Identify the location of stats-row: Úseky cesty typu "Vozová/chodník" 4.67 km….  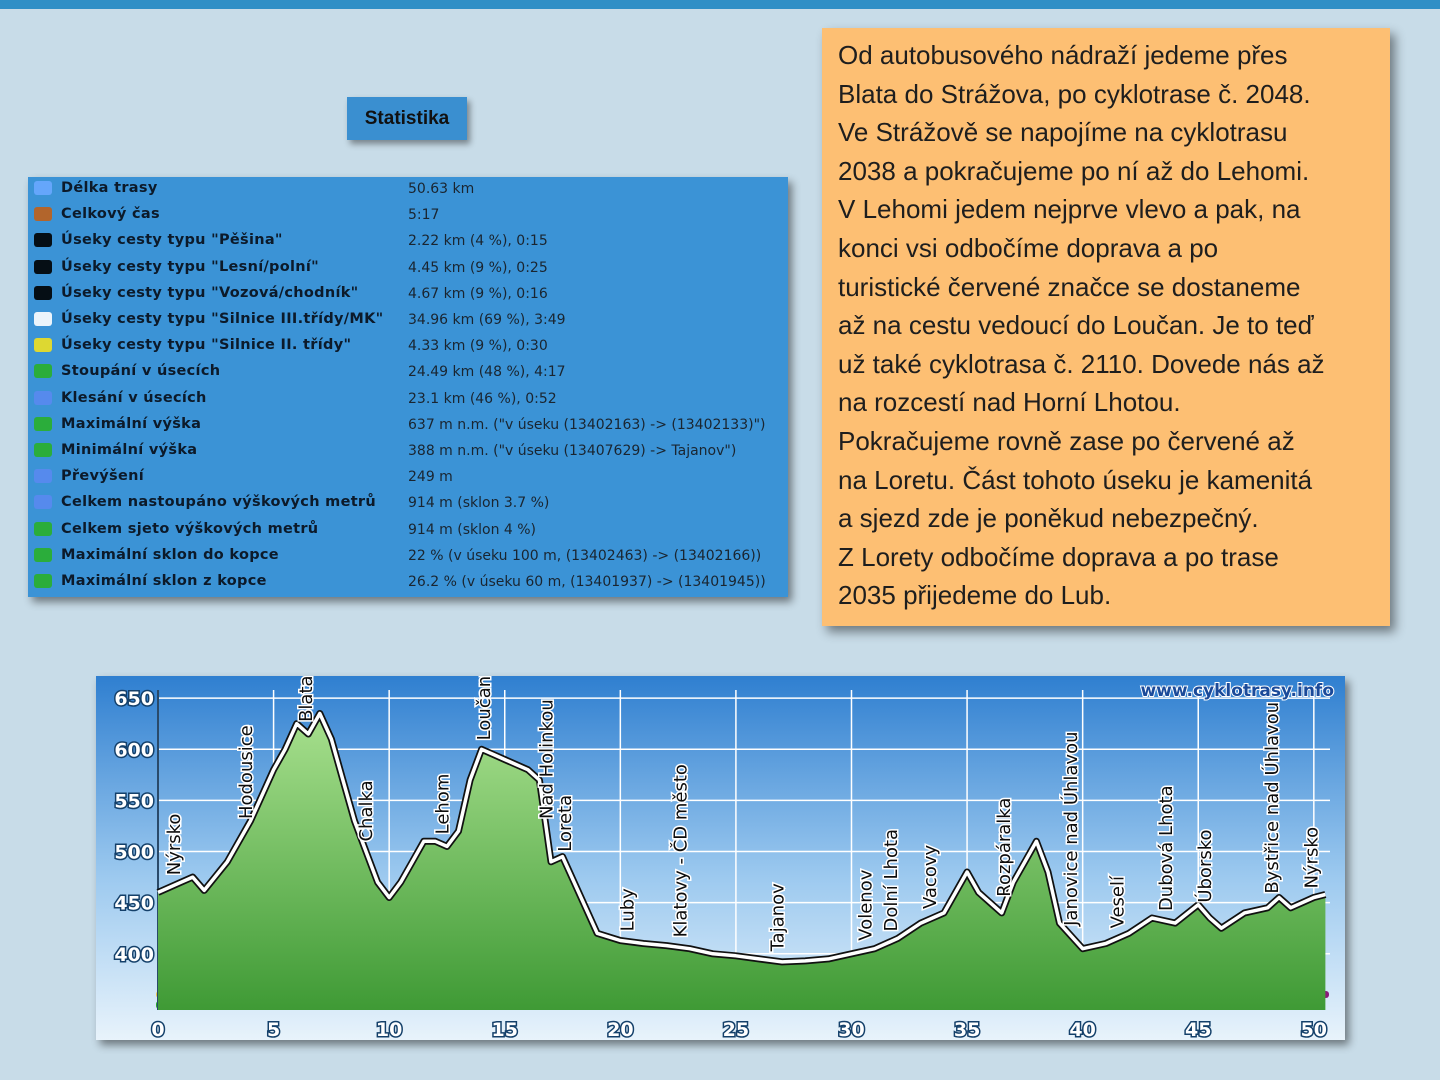
(408, 295).